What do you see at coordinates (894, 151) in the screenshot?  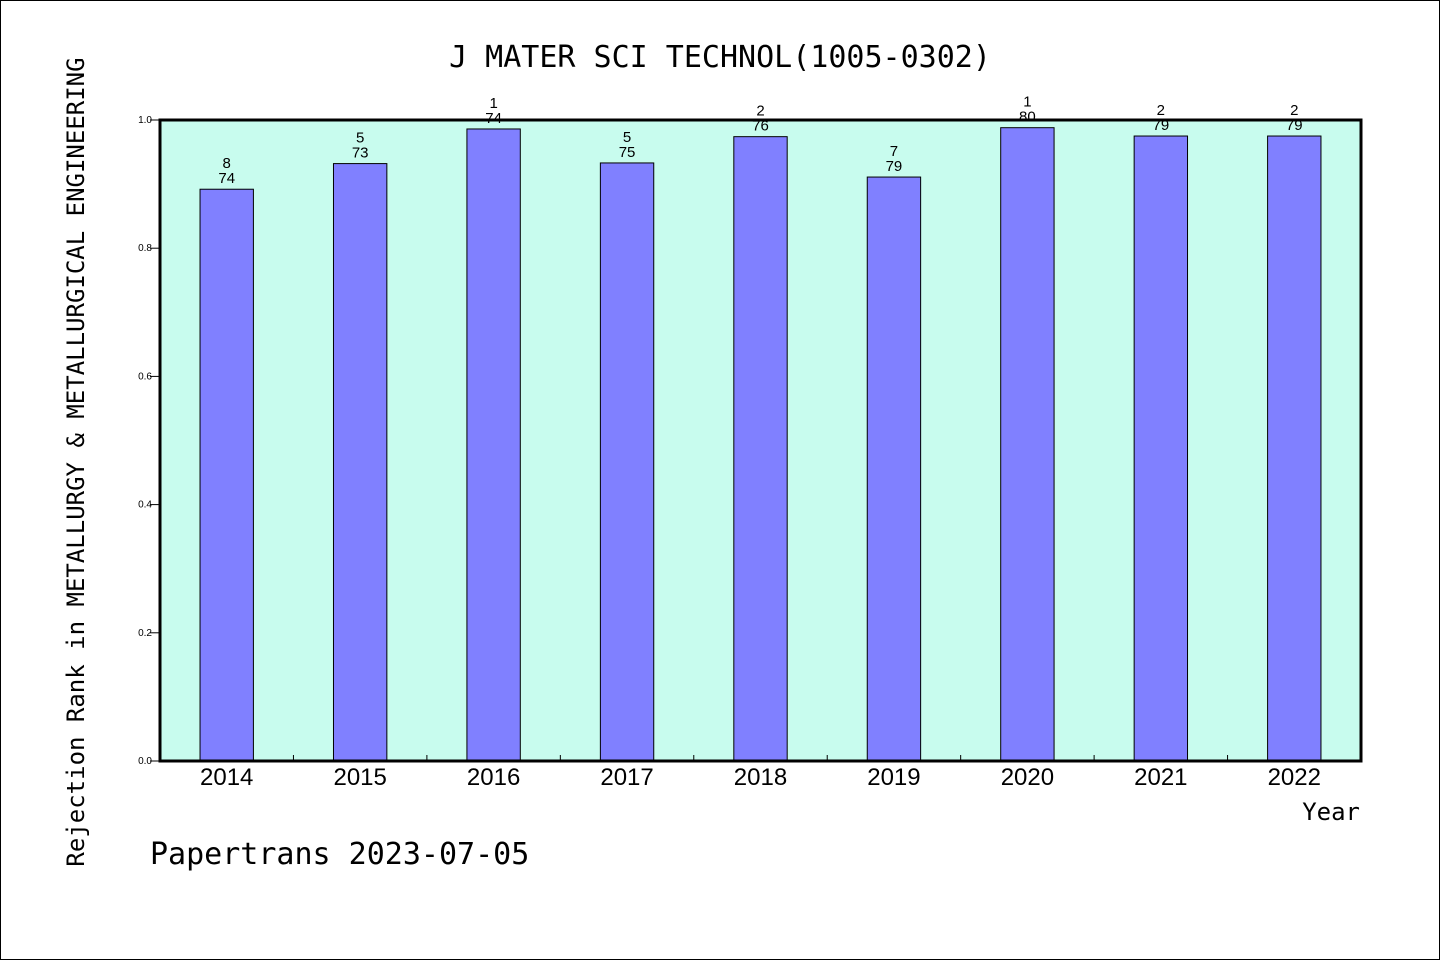 I see `bar-rank-label-2019: 7` at bounding box center [894, 151].